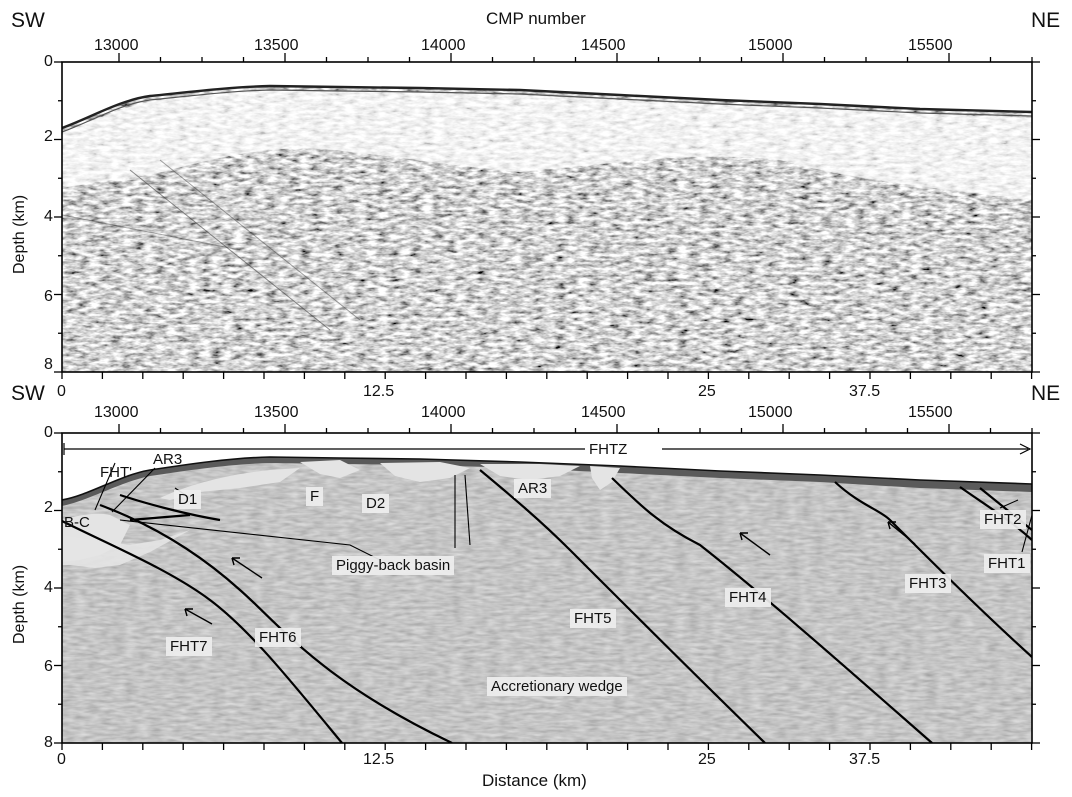 This screenshot has width=1072, height=797. I want to click on bottom-cmp-tick: 13000, so click(116, 412).